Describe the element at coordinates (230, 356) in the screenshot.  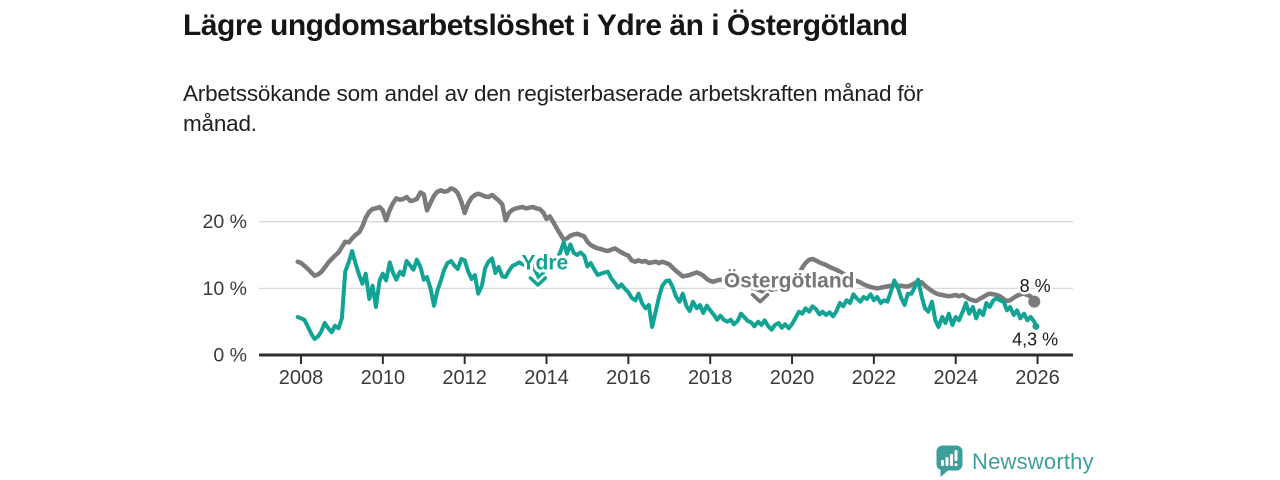
I see `y-axis-label: 0 %` at that location.